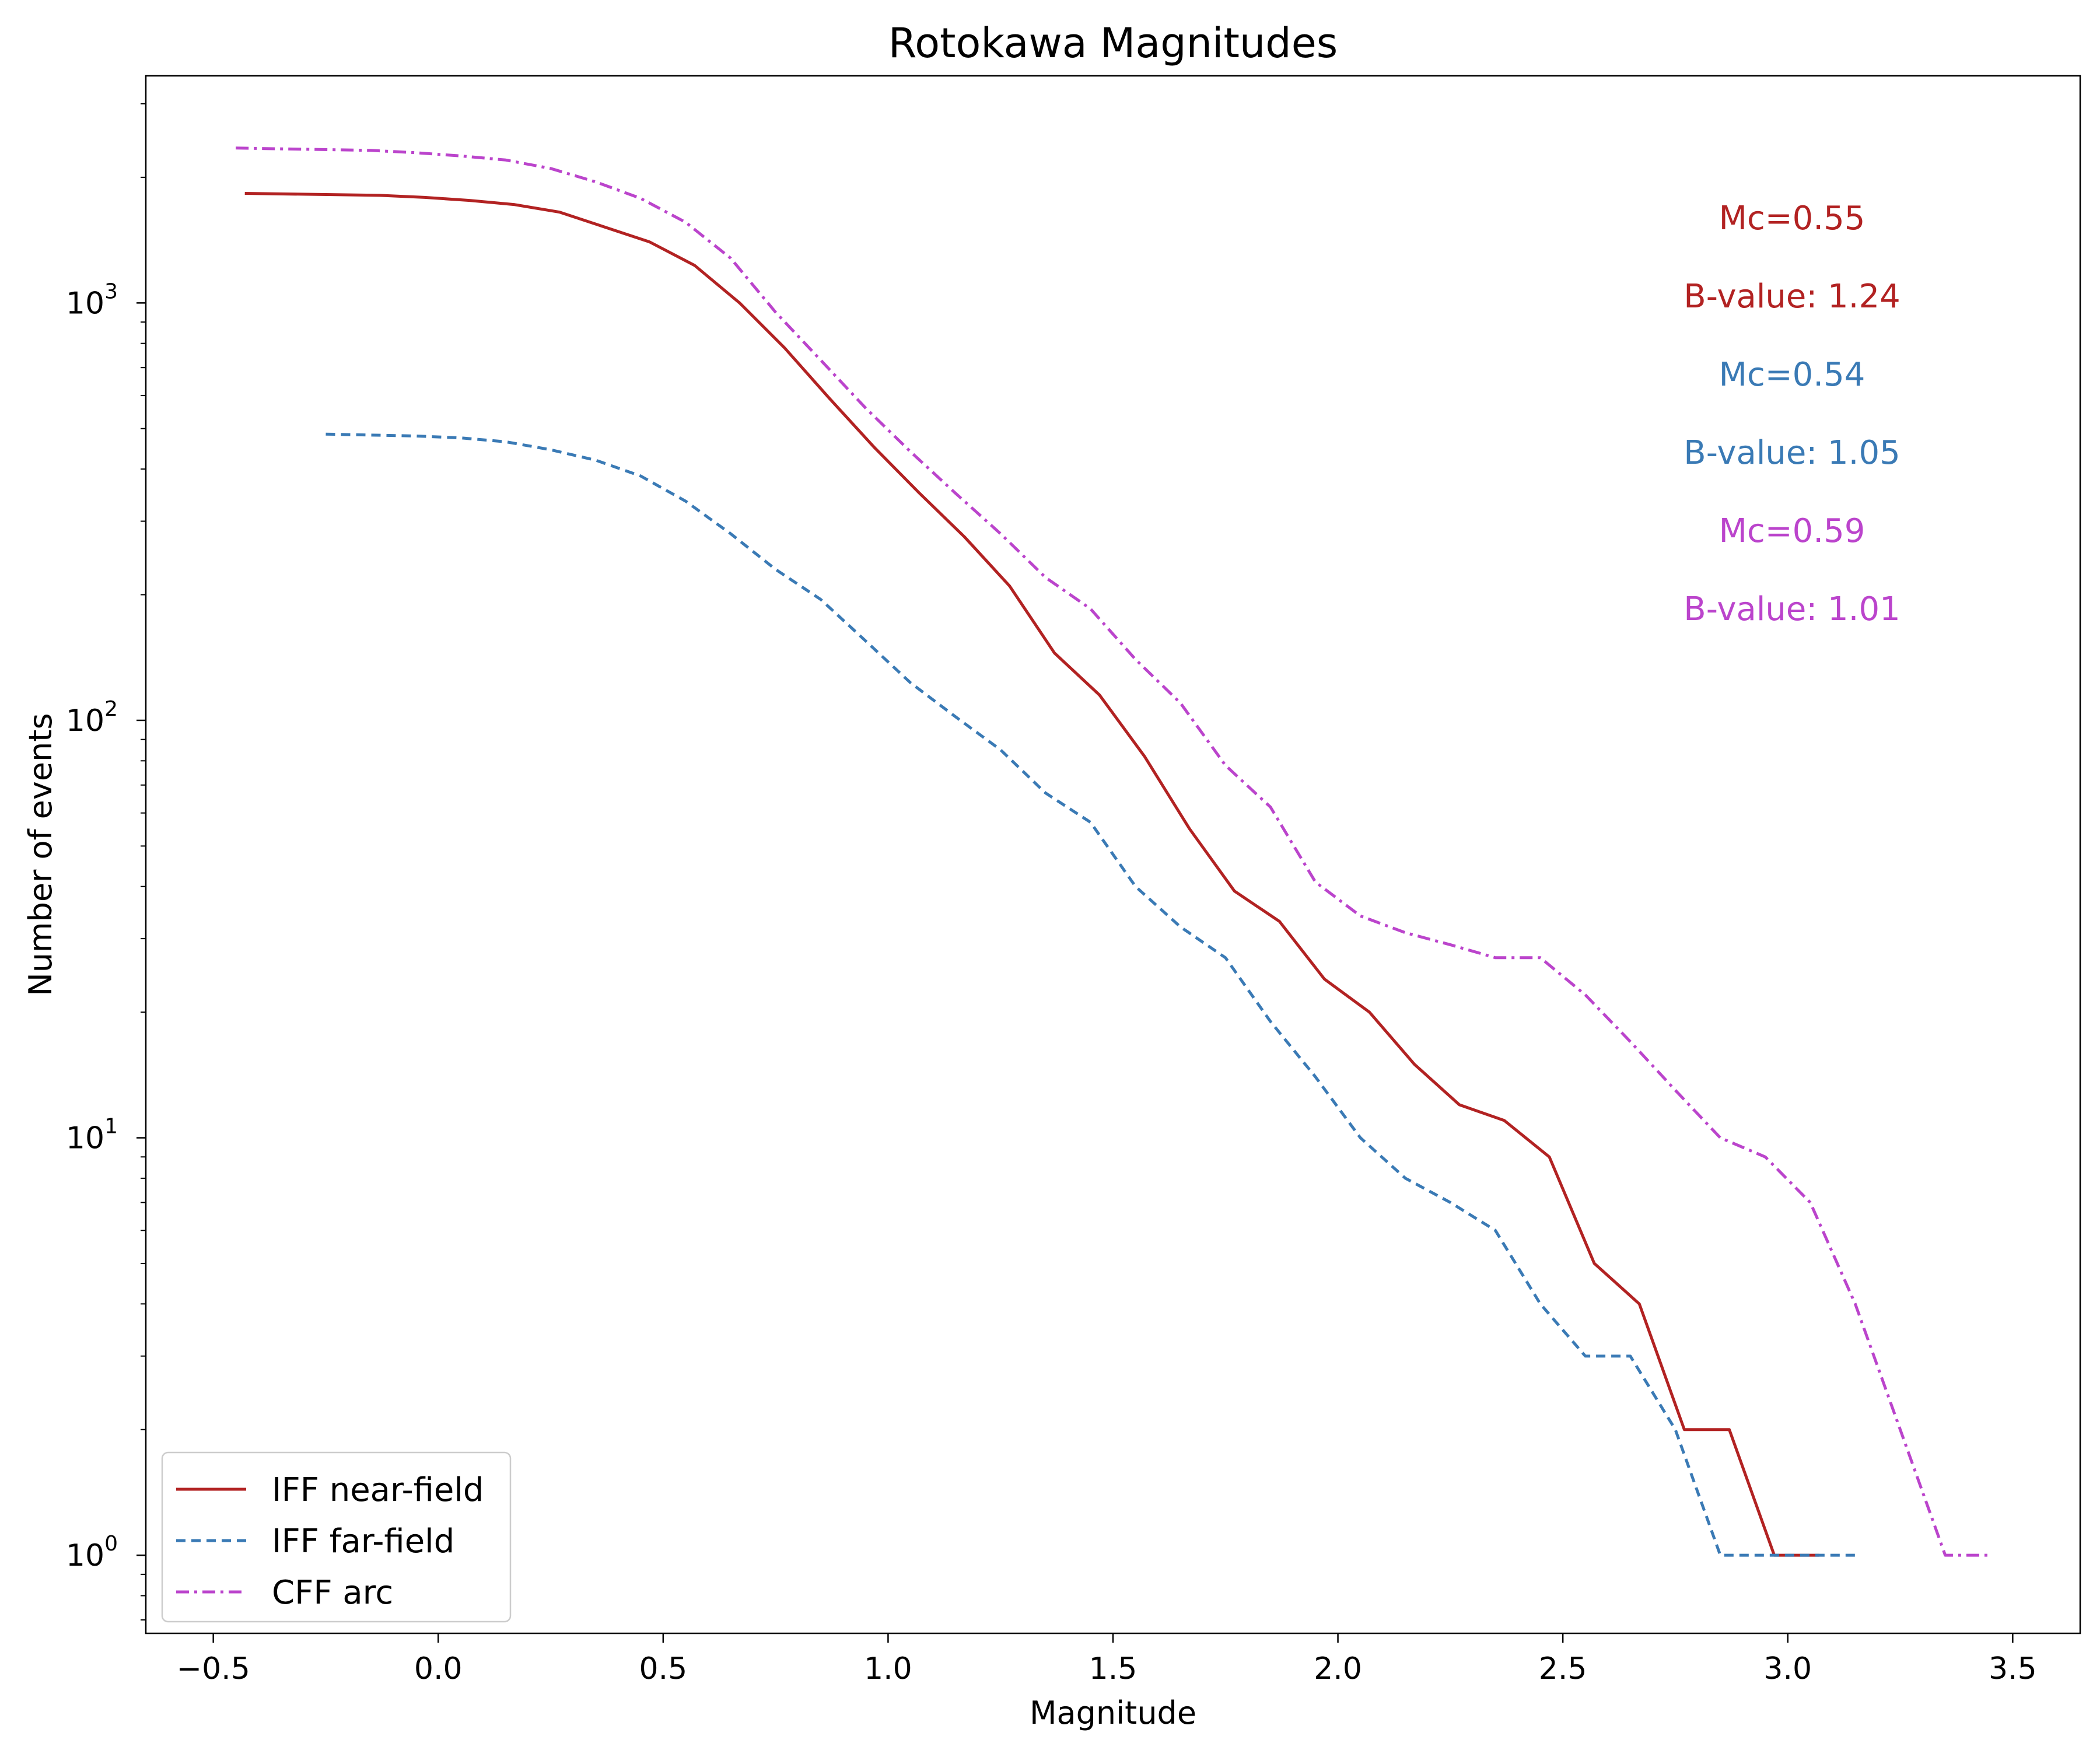  What do you see at coordinates (1113, 1668) in the screenshot?
I see `x-tick-label: 1.5` at bounding box center [1113, 1668].